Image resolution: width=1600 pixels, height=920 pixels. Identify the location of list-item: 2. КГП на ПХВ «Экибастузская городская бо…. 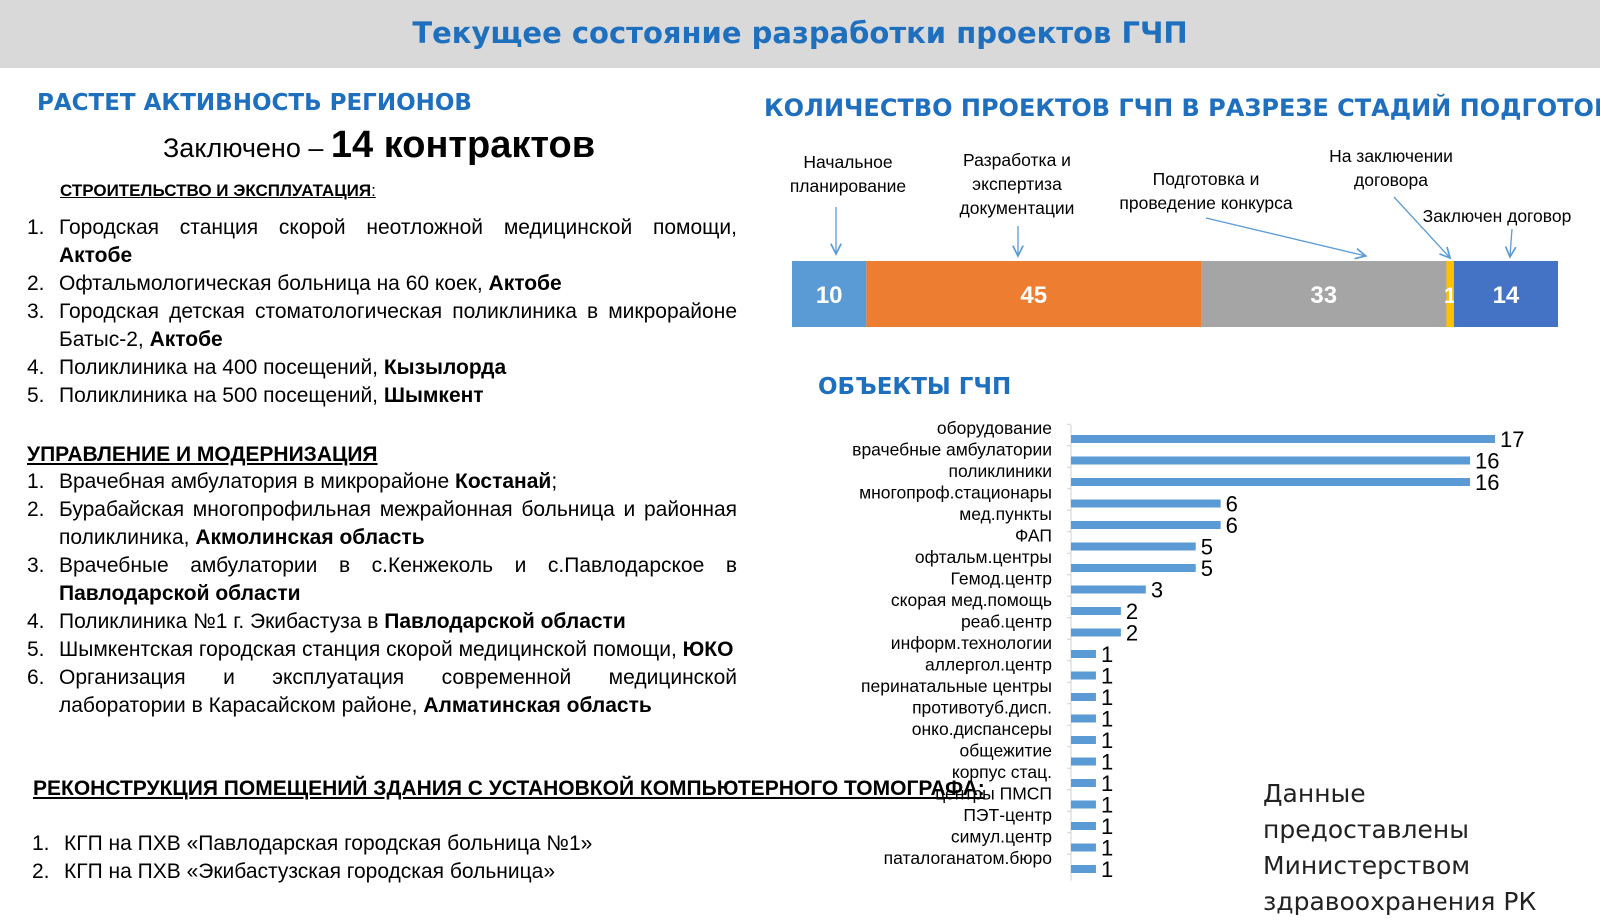
(382, 872).